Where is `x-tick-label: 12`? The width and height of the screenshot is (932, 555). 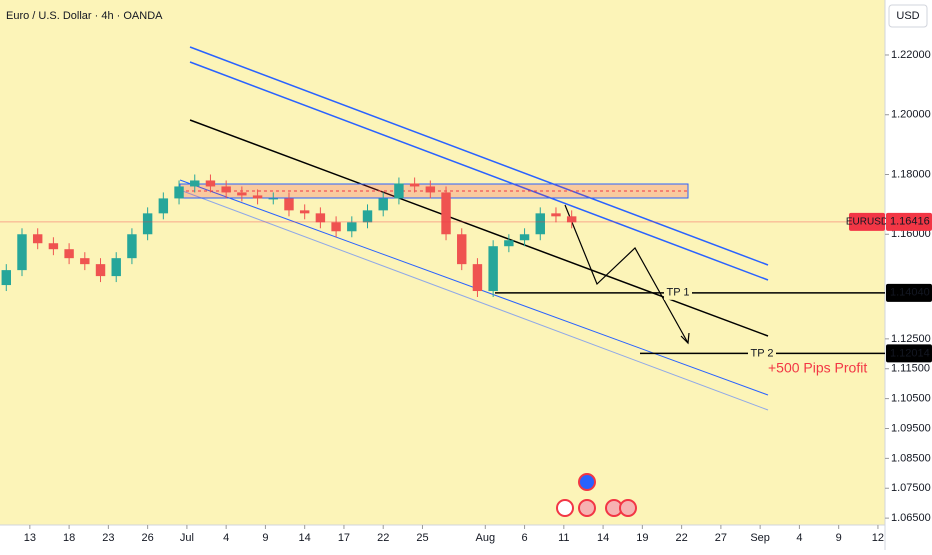 x-tick-label: 12 is located at coordinates (878, 538).